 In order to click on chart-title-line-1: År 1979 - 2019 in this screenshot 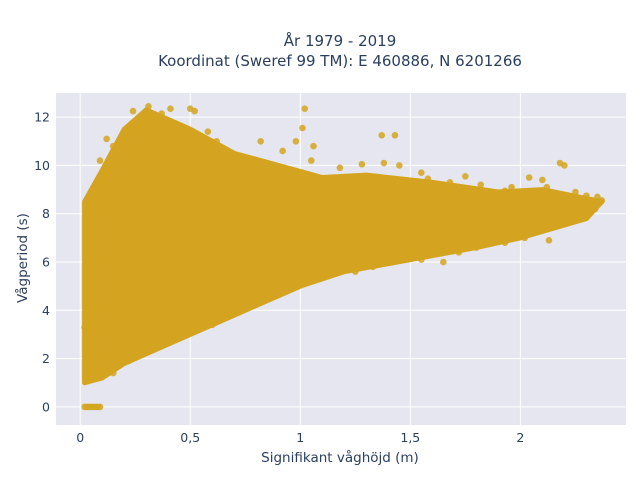, I will do `click(340, 40)`.